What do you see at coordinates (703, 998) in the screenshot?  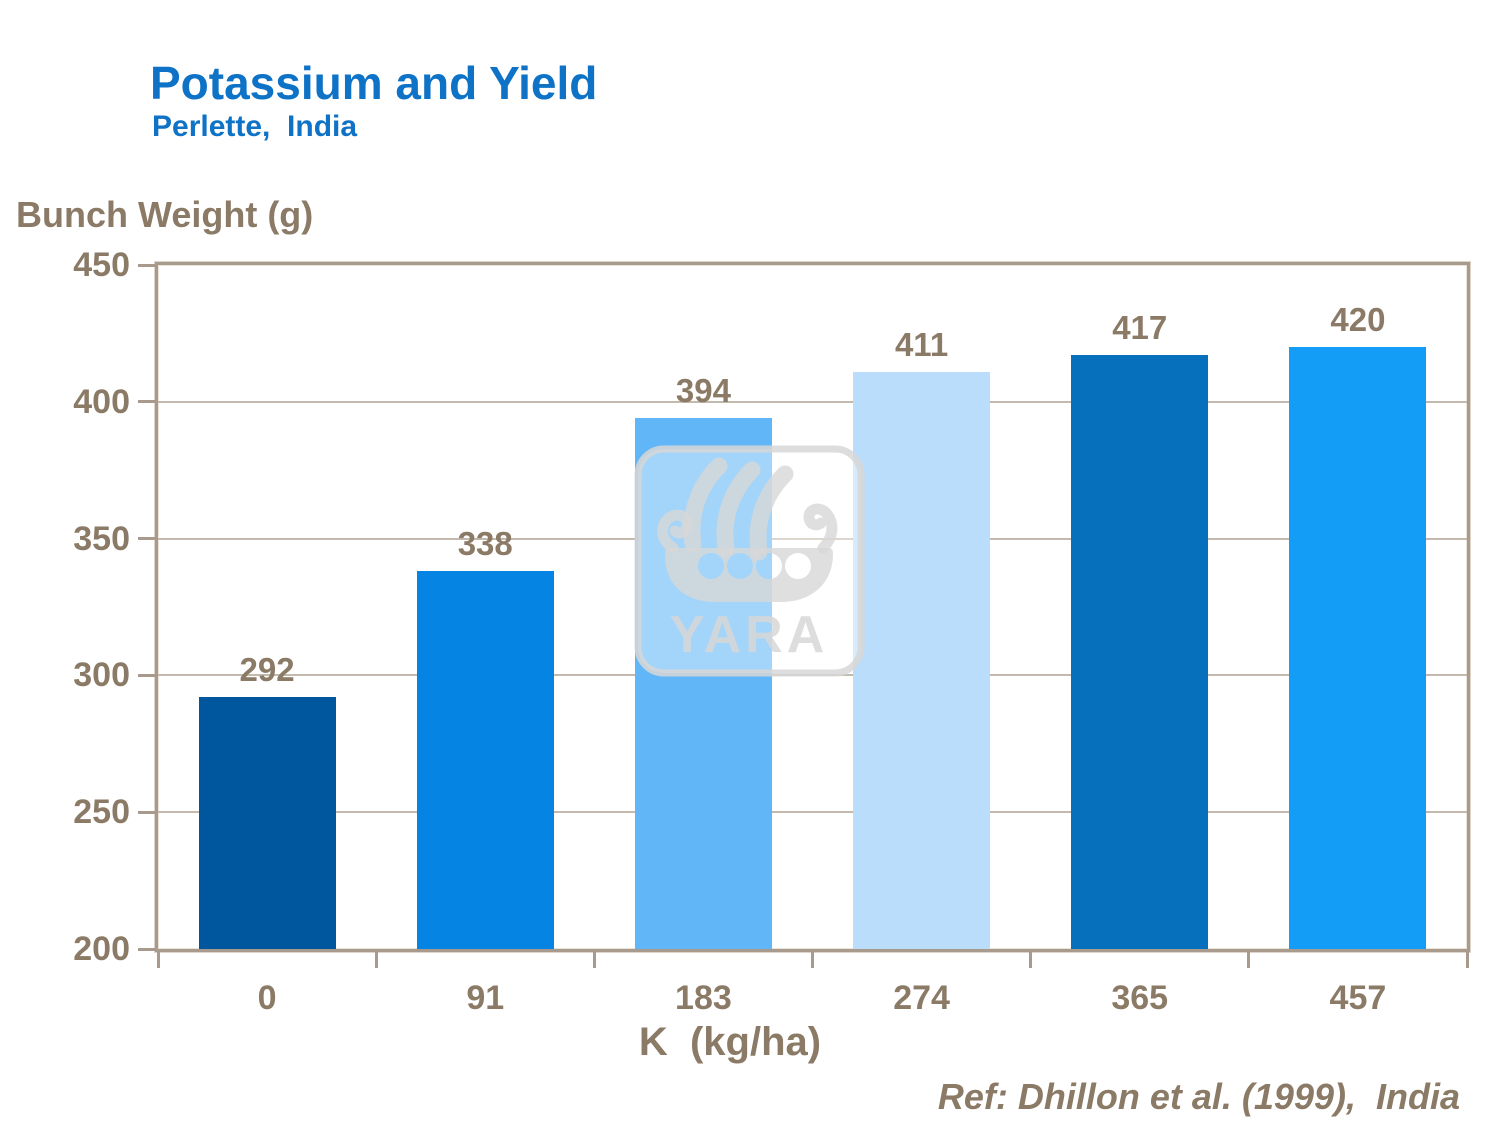 I see `x-tick-label: 183` at bounding box center [703, 998].